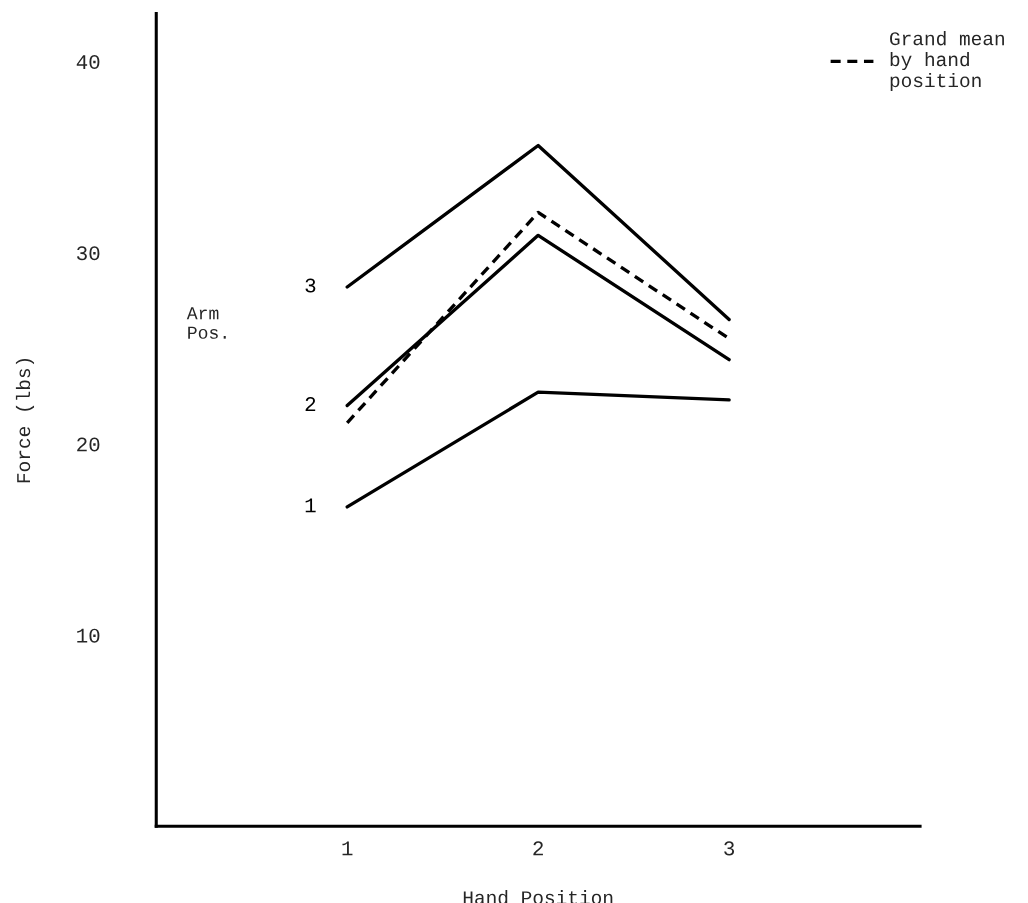 The height and width of the screenshot is (903, 1028). What do you see at coordinates (310, 285) in the screenshot?
I see `series-label: 3` at bounding box center [310, 285].